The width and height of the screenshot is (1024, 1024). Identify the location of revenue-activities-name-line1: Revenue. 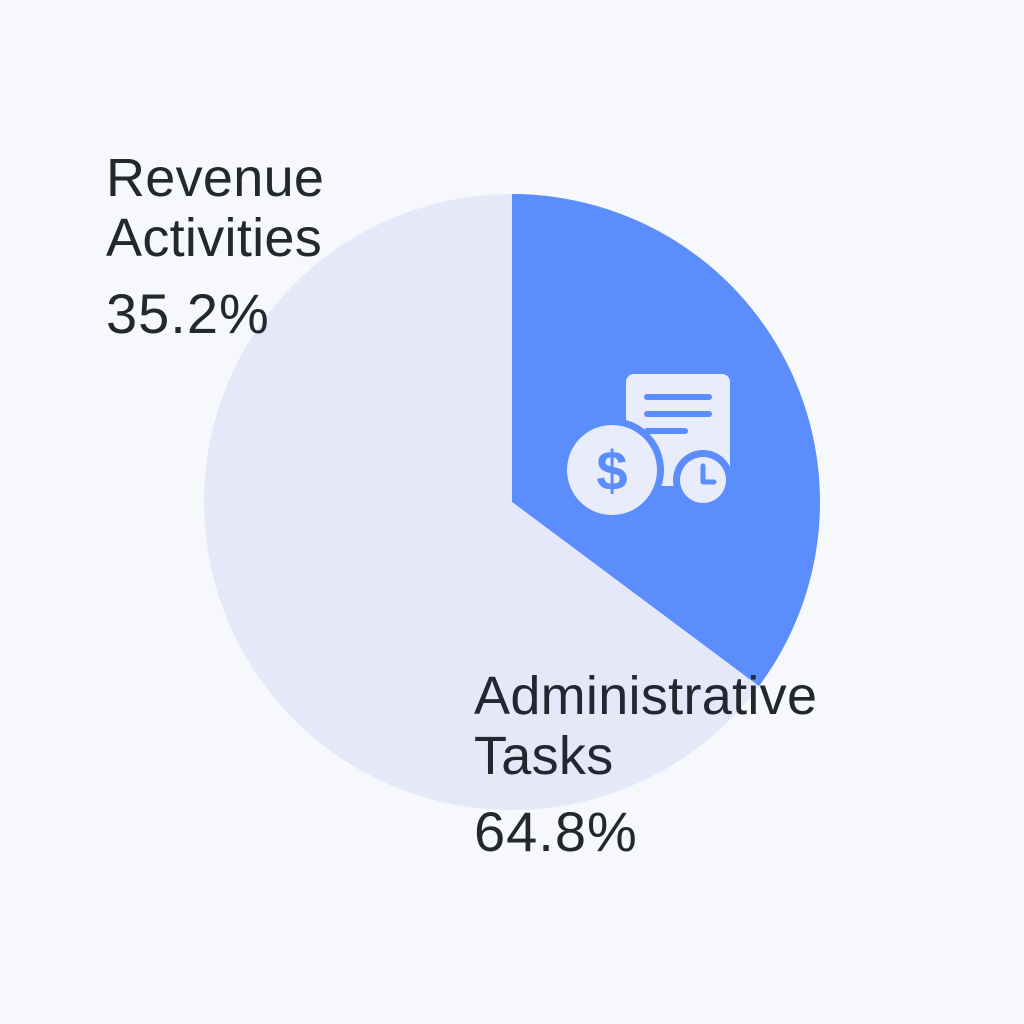
(215, 178).